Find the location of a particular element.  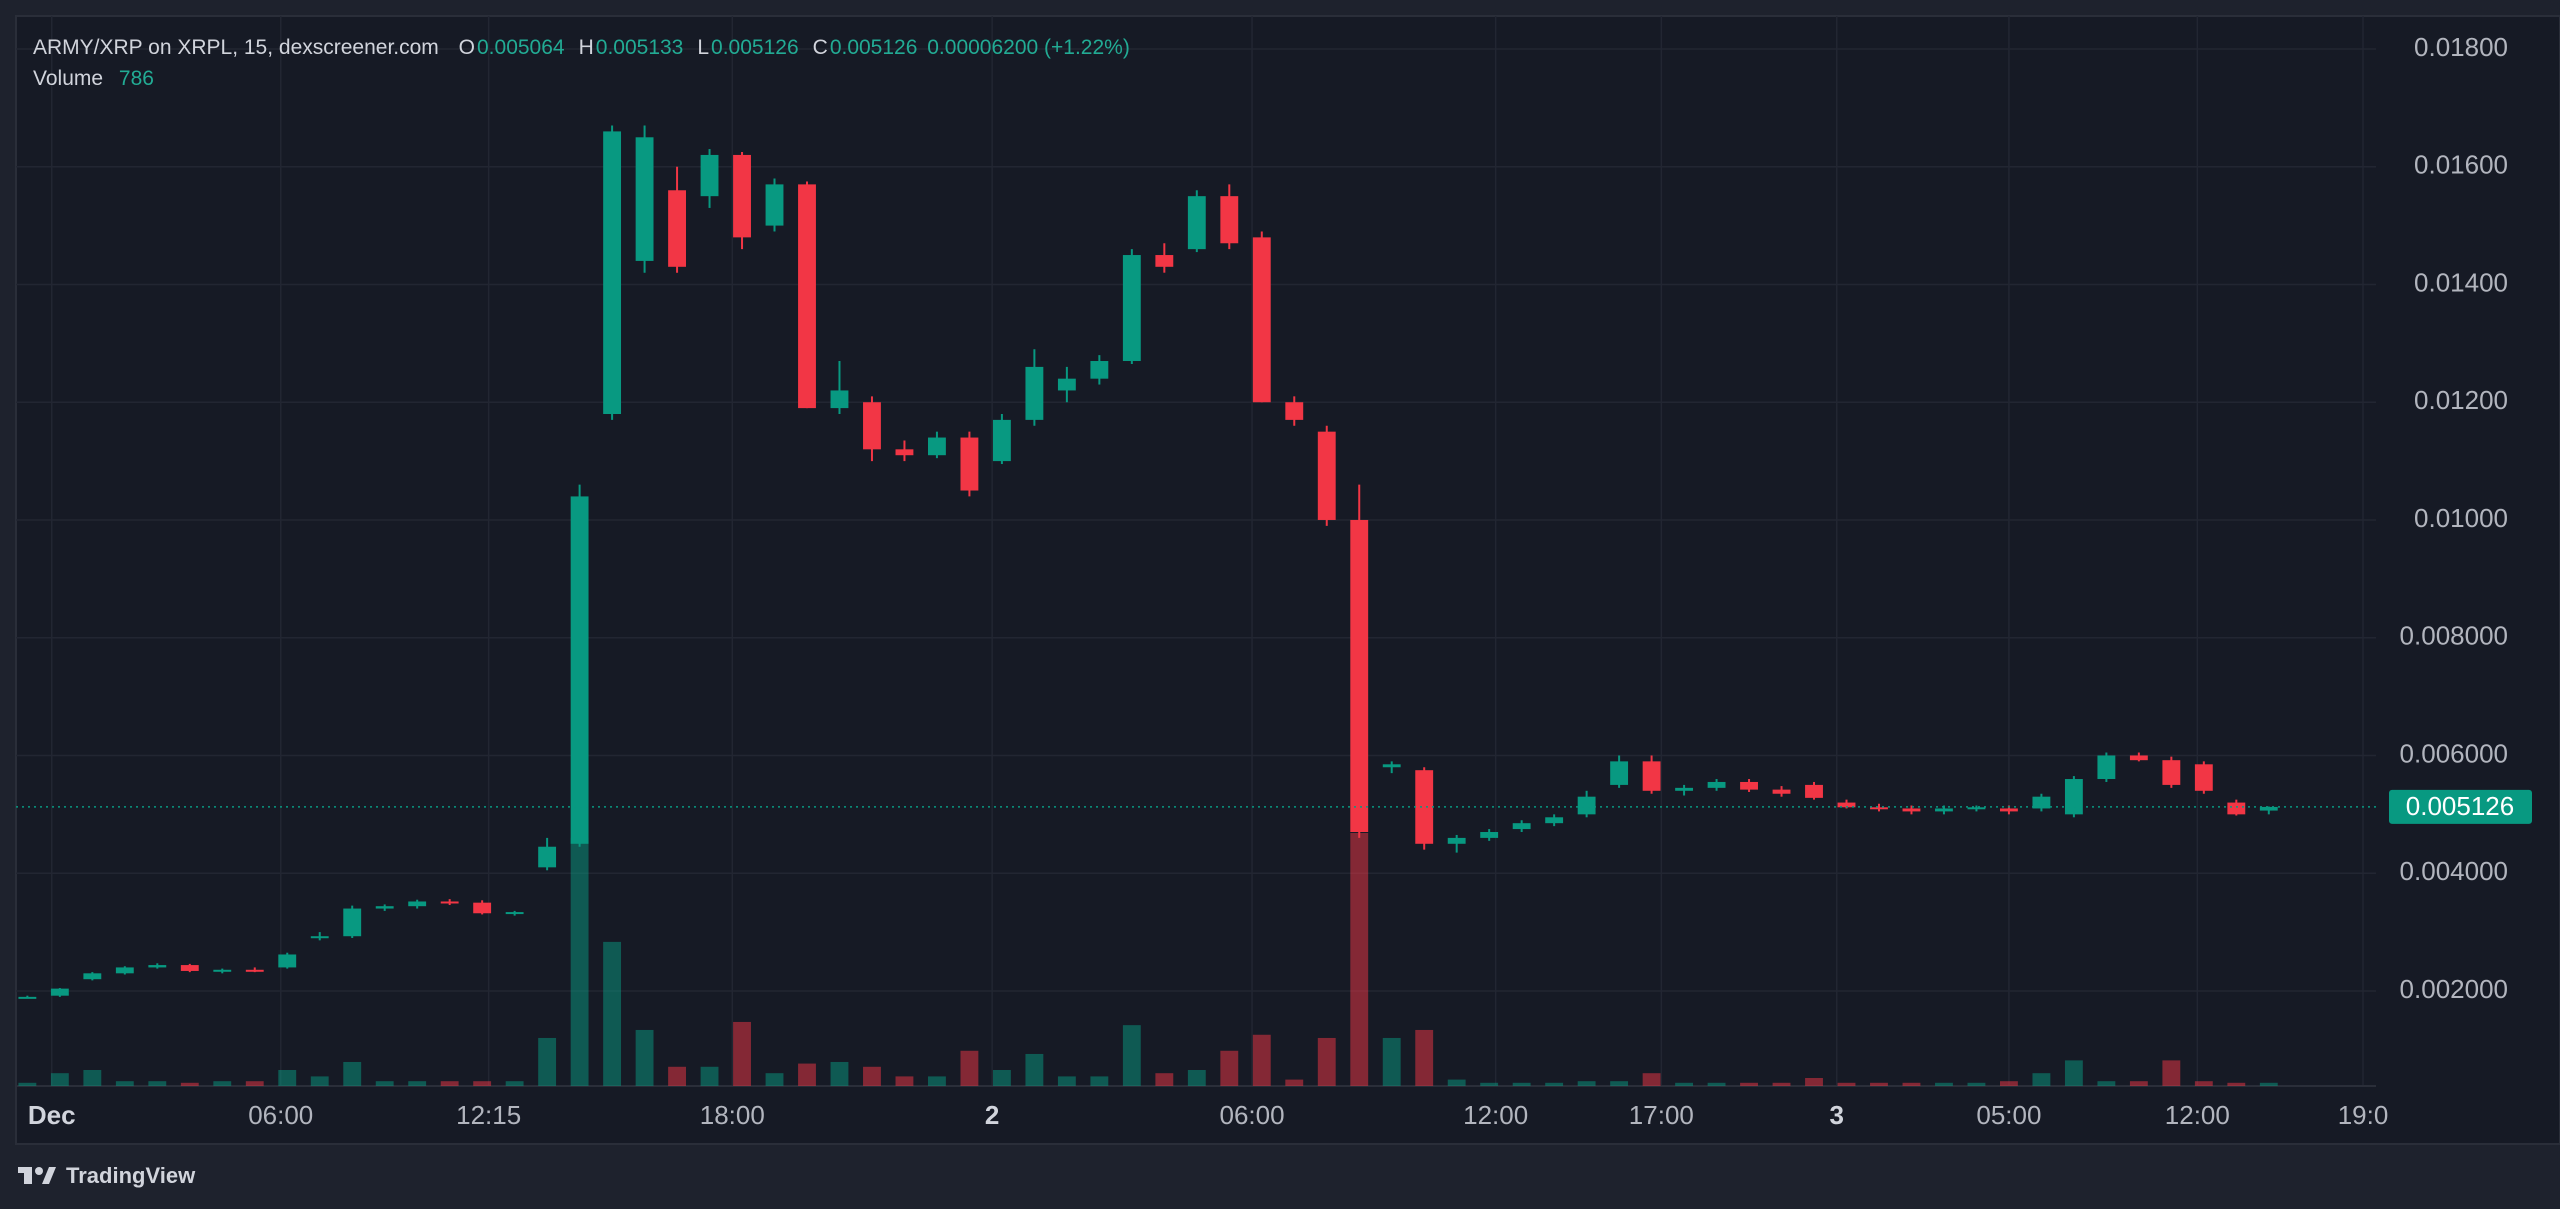

ohlc-key: C is located at coordinates (820, 47).